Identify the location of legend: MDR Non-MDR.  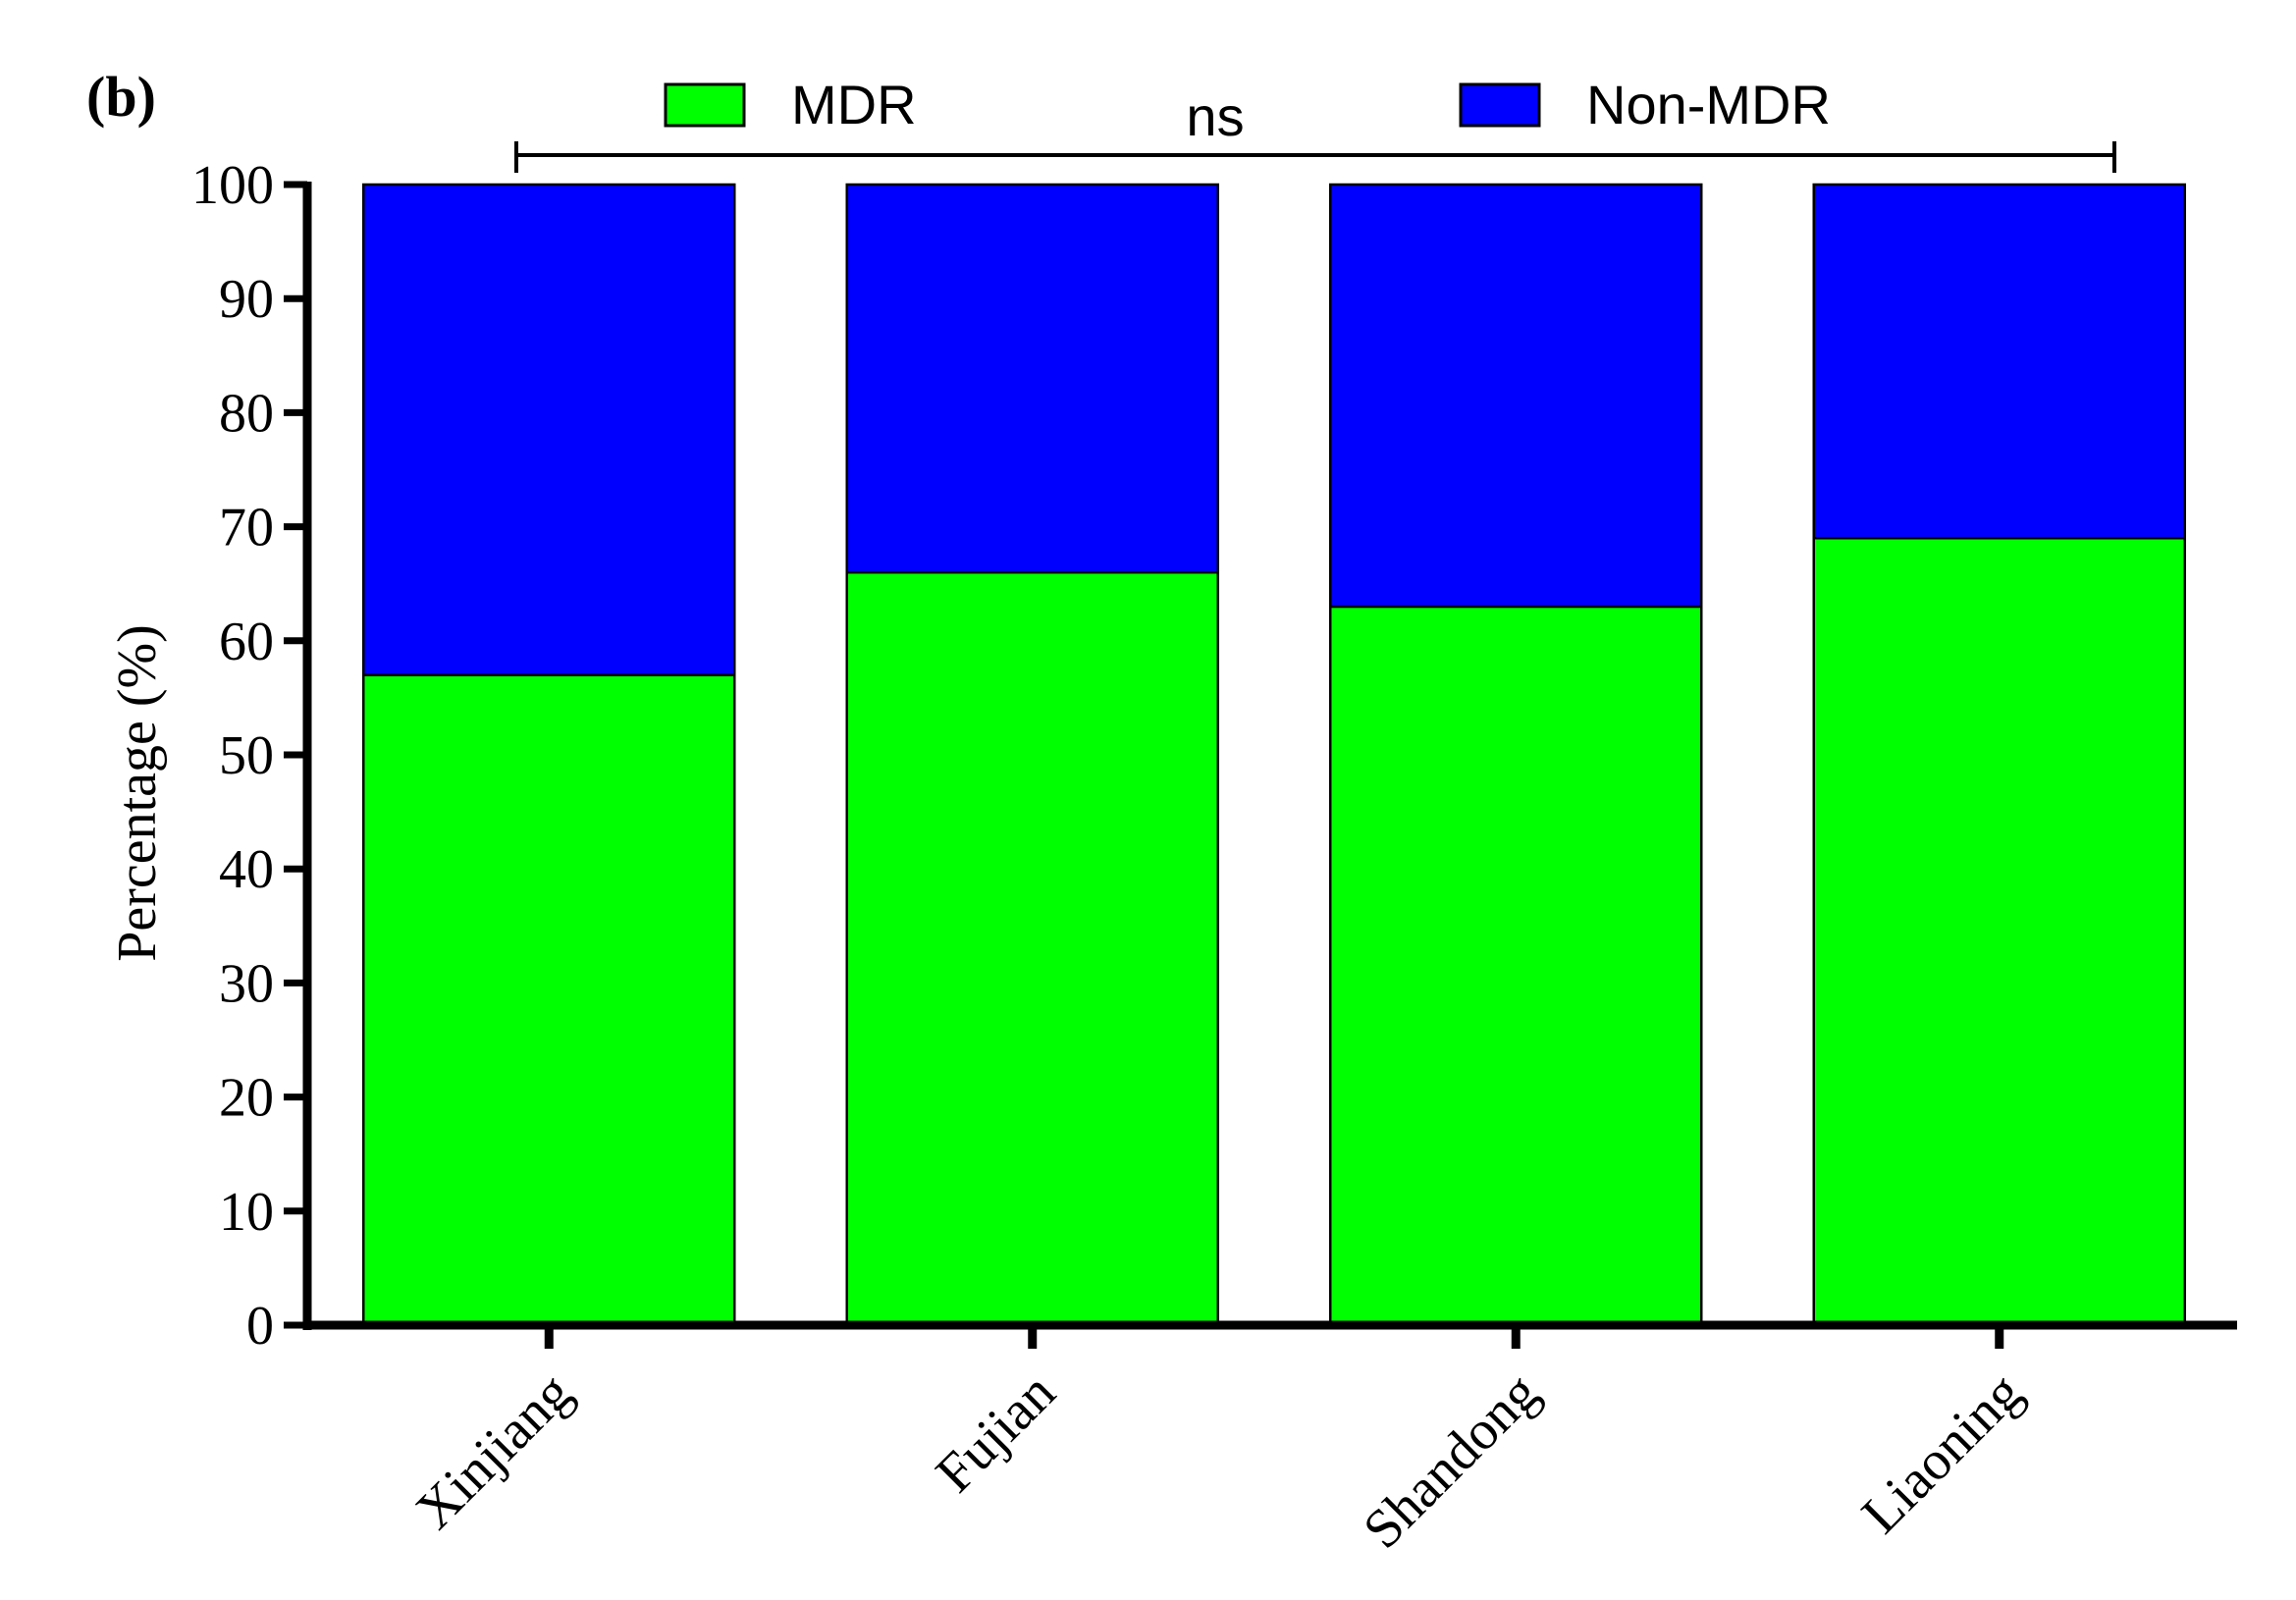
(1247, 105).